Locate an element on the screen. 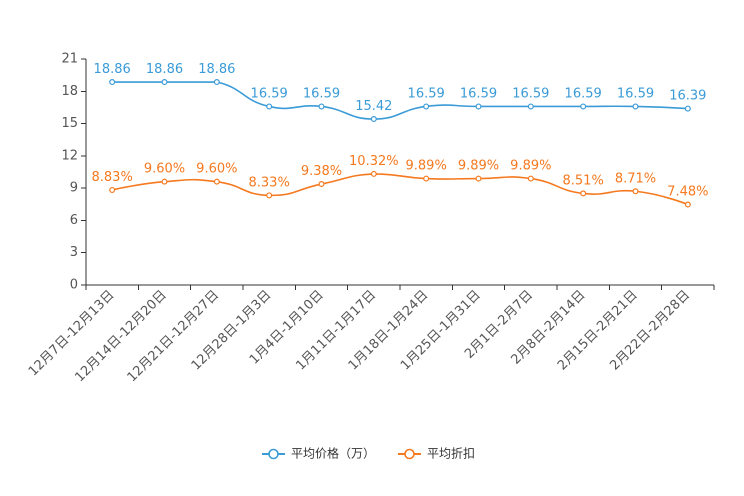 This screenshot has width=744, height=496. legend: 平均价格（万） 平均折扣 is located at coordinates (368, 453).